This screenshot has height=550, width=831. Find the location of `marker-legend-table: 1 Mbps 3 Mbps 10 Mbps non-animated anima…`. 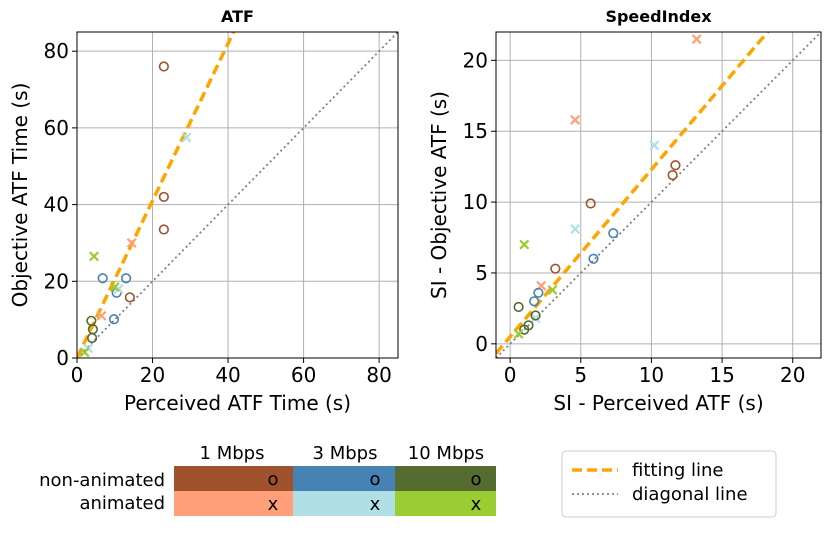

marker-legend-table: 1 Mbps 3 Mbps 10 Mbps non-animated anima… is located at coordinates (267, 479).